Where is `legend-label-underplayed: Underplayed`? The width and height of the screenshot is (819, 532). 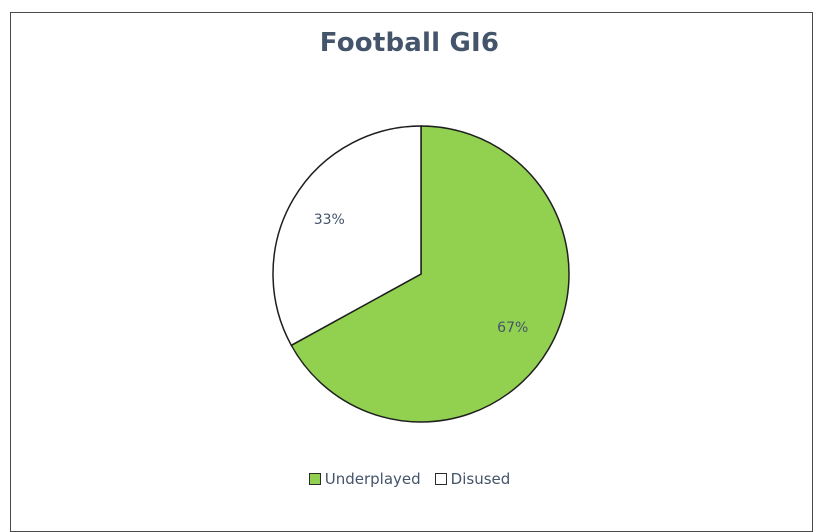 legend-label-underplayed: Underplayed is located at coordinates (372, 479).